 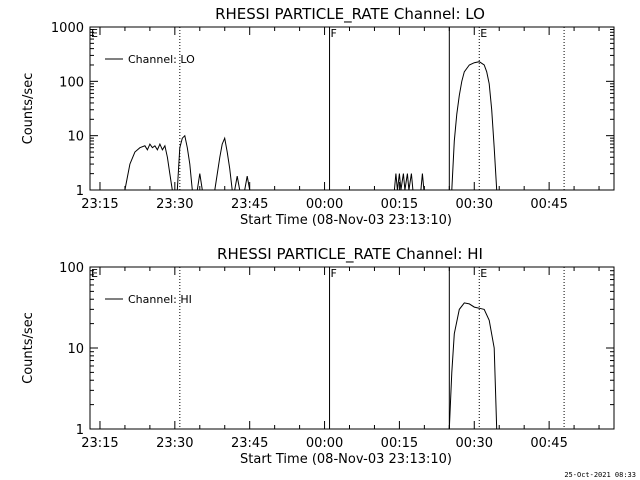 What do you see at coordinates (161, 59) in the screenshot?
I see `legend-label: Channel: LO` at bounding box center [161, 59].